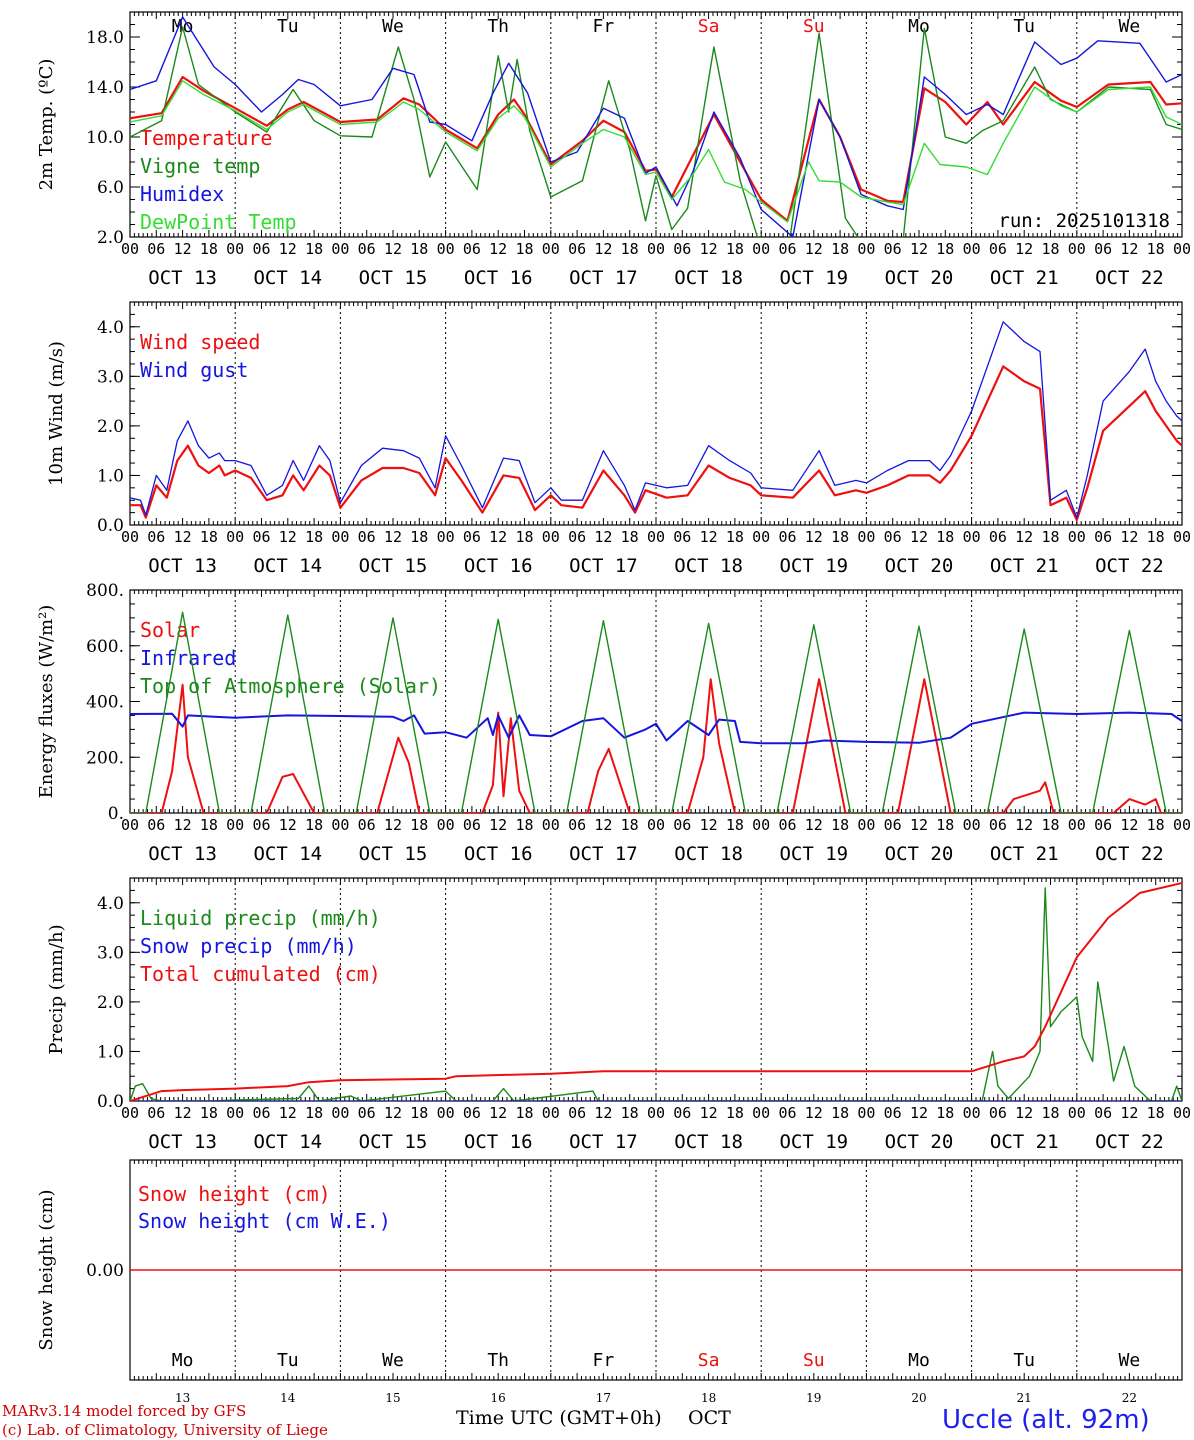 Image resolution: width=1194 pixels, height=1440 pixels. I want to click on date-label: OCT 13, so click(182, 278).